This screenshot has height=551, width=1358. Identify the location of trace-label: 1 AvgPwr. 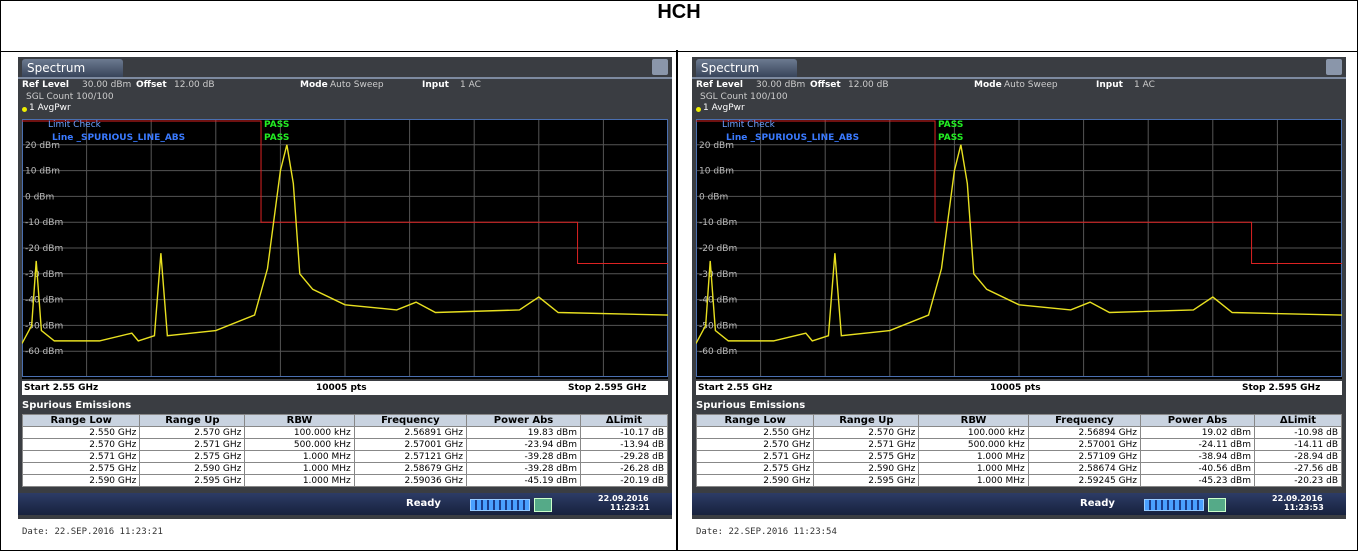
(724, 108).